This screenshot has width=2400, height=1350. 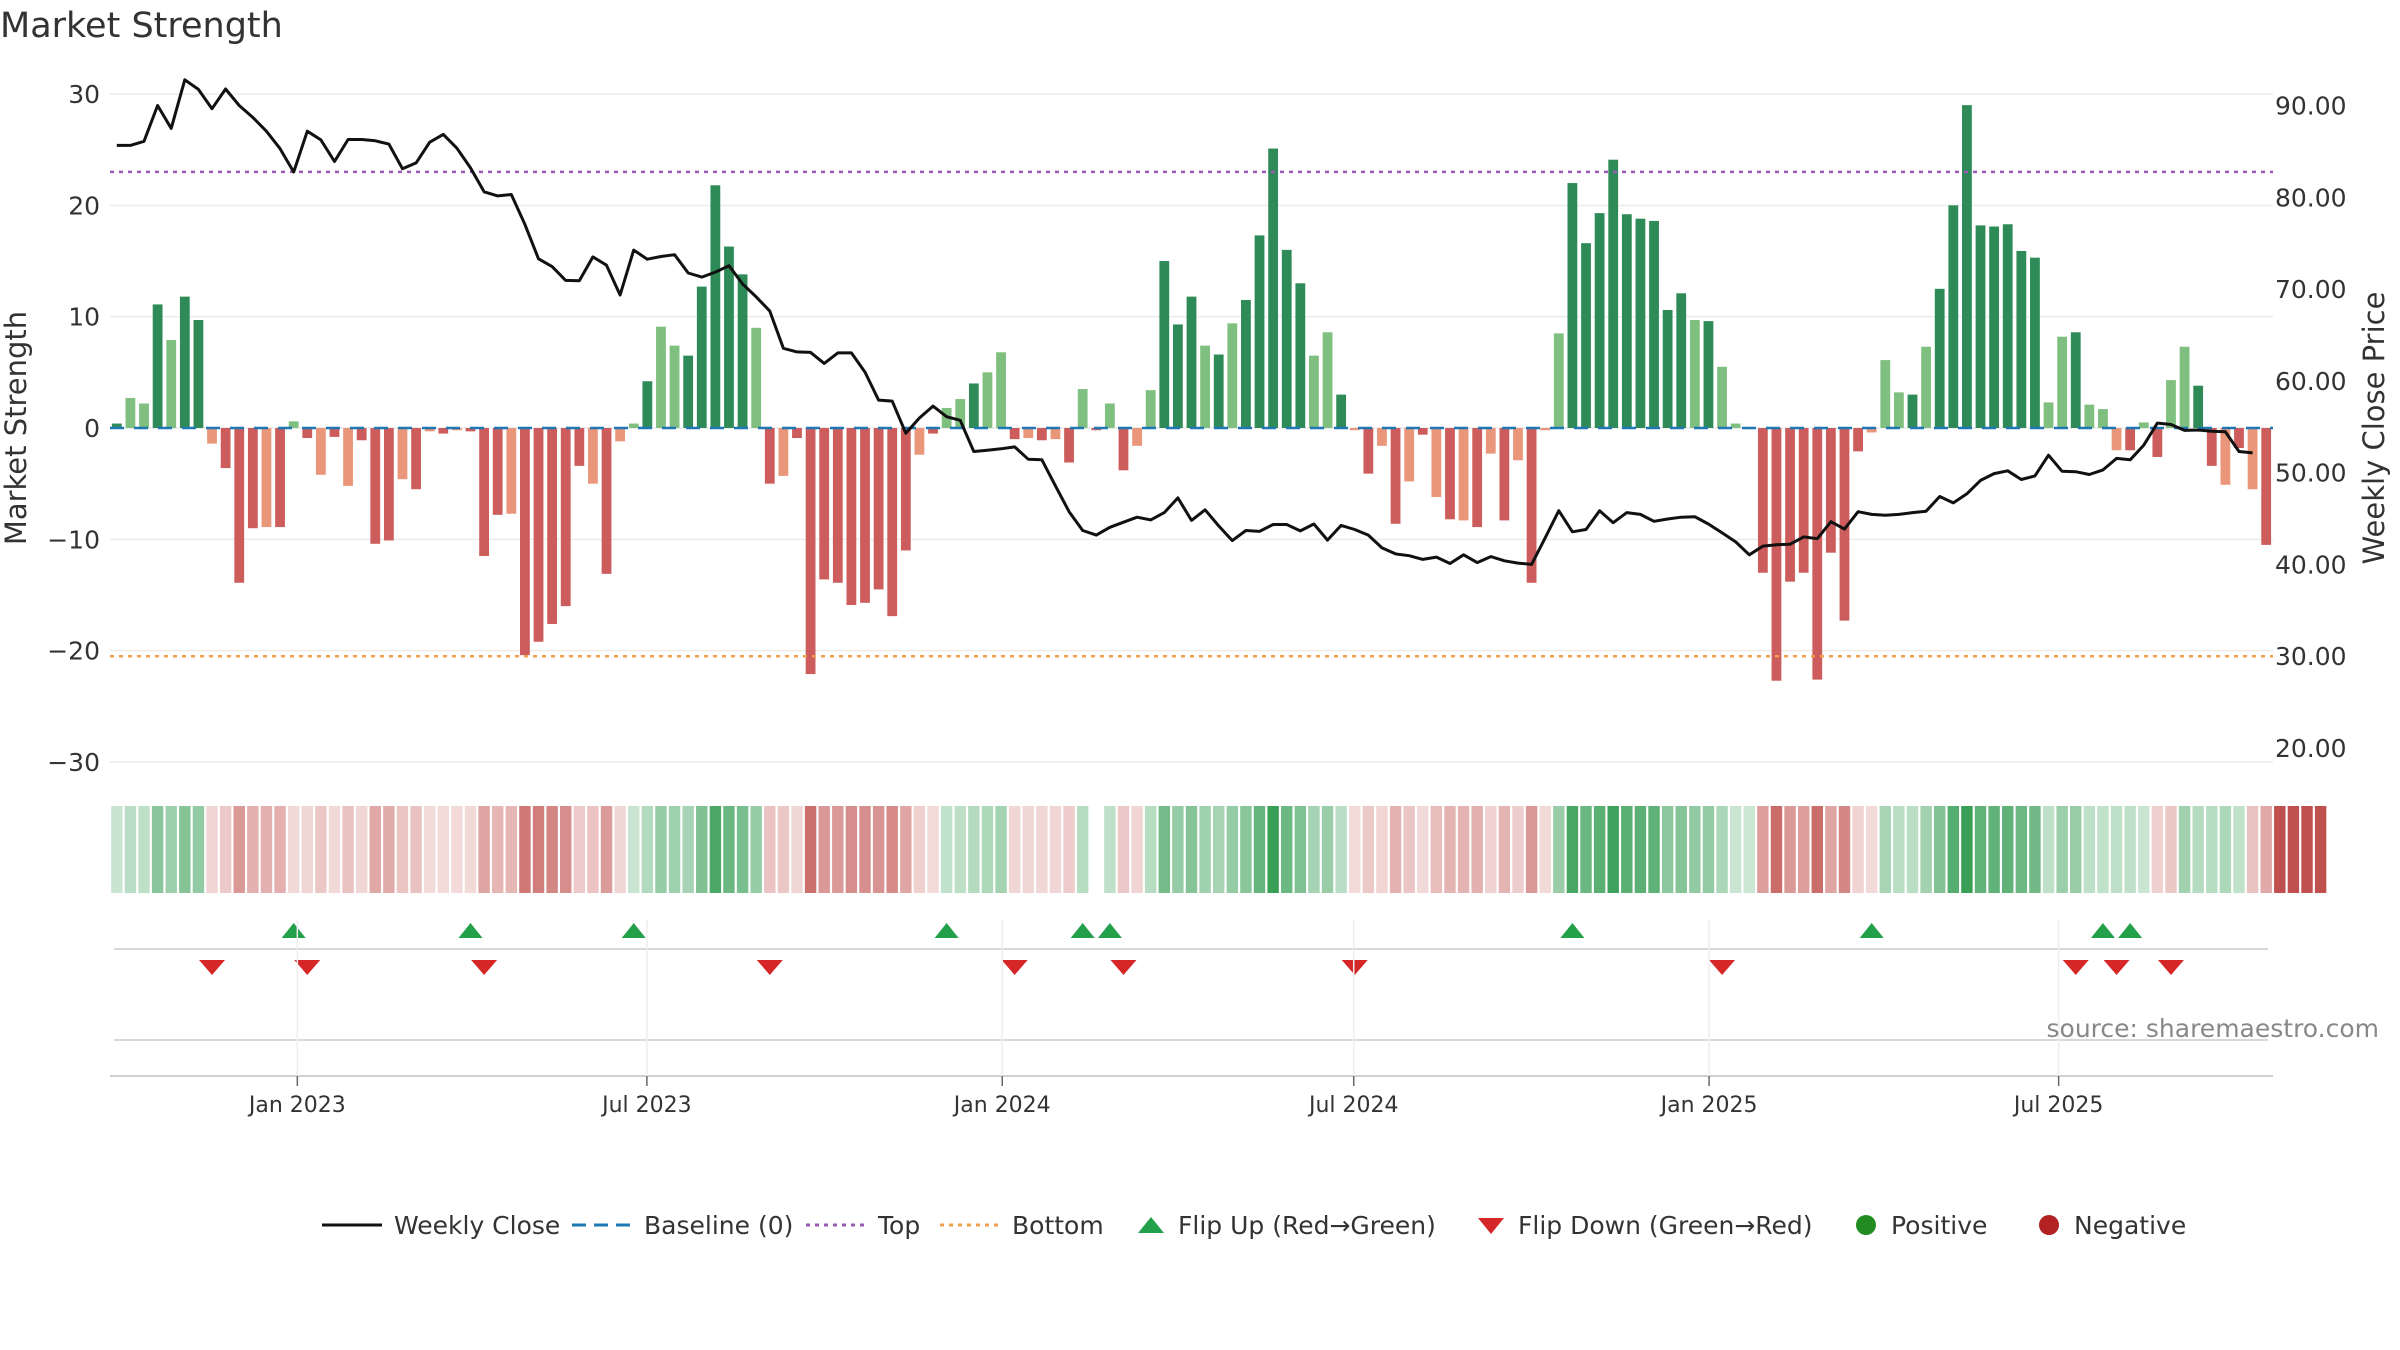 I want to click on legend-label: Baseline (0), so click(x=719, y=1225).